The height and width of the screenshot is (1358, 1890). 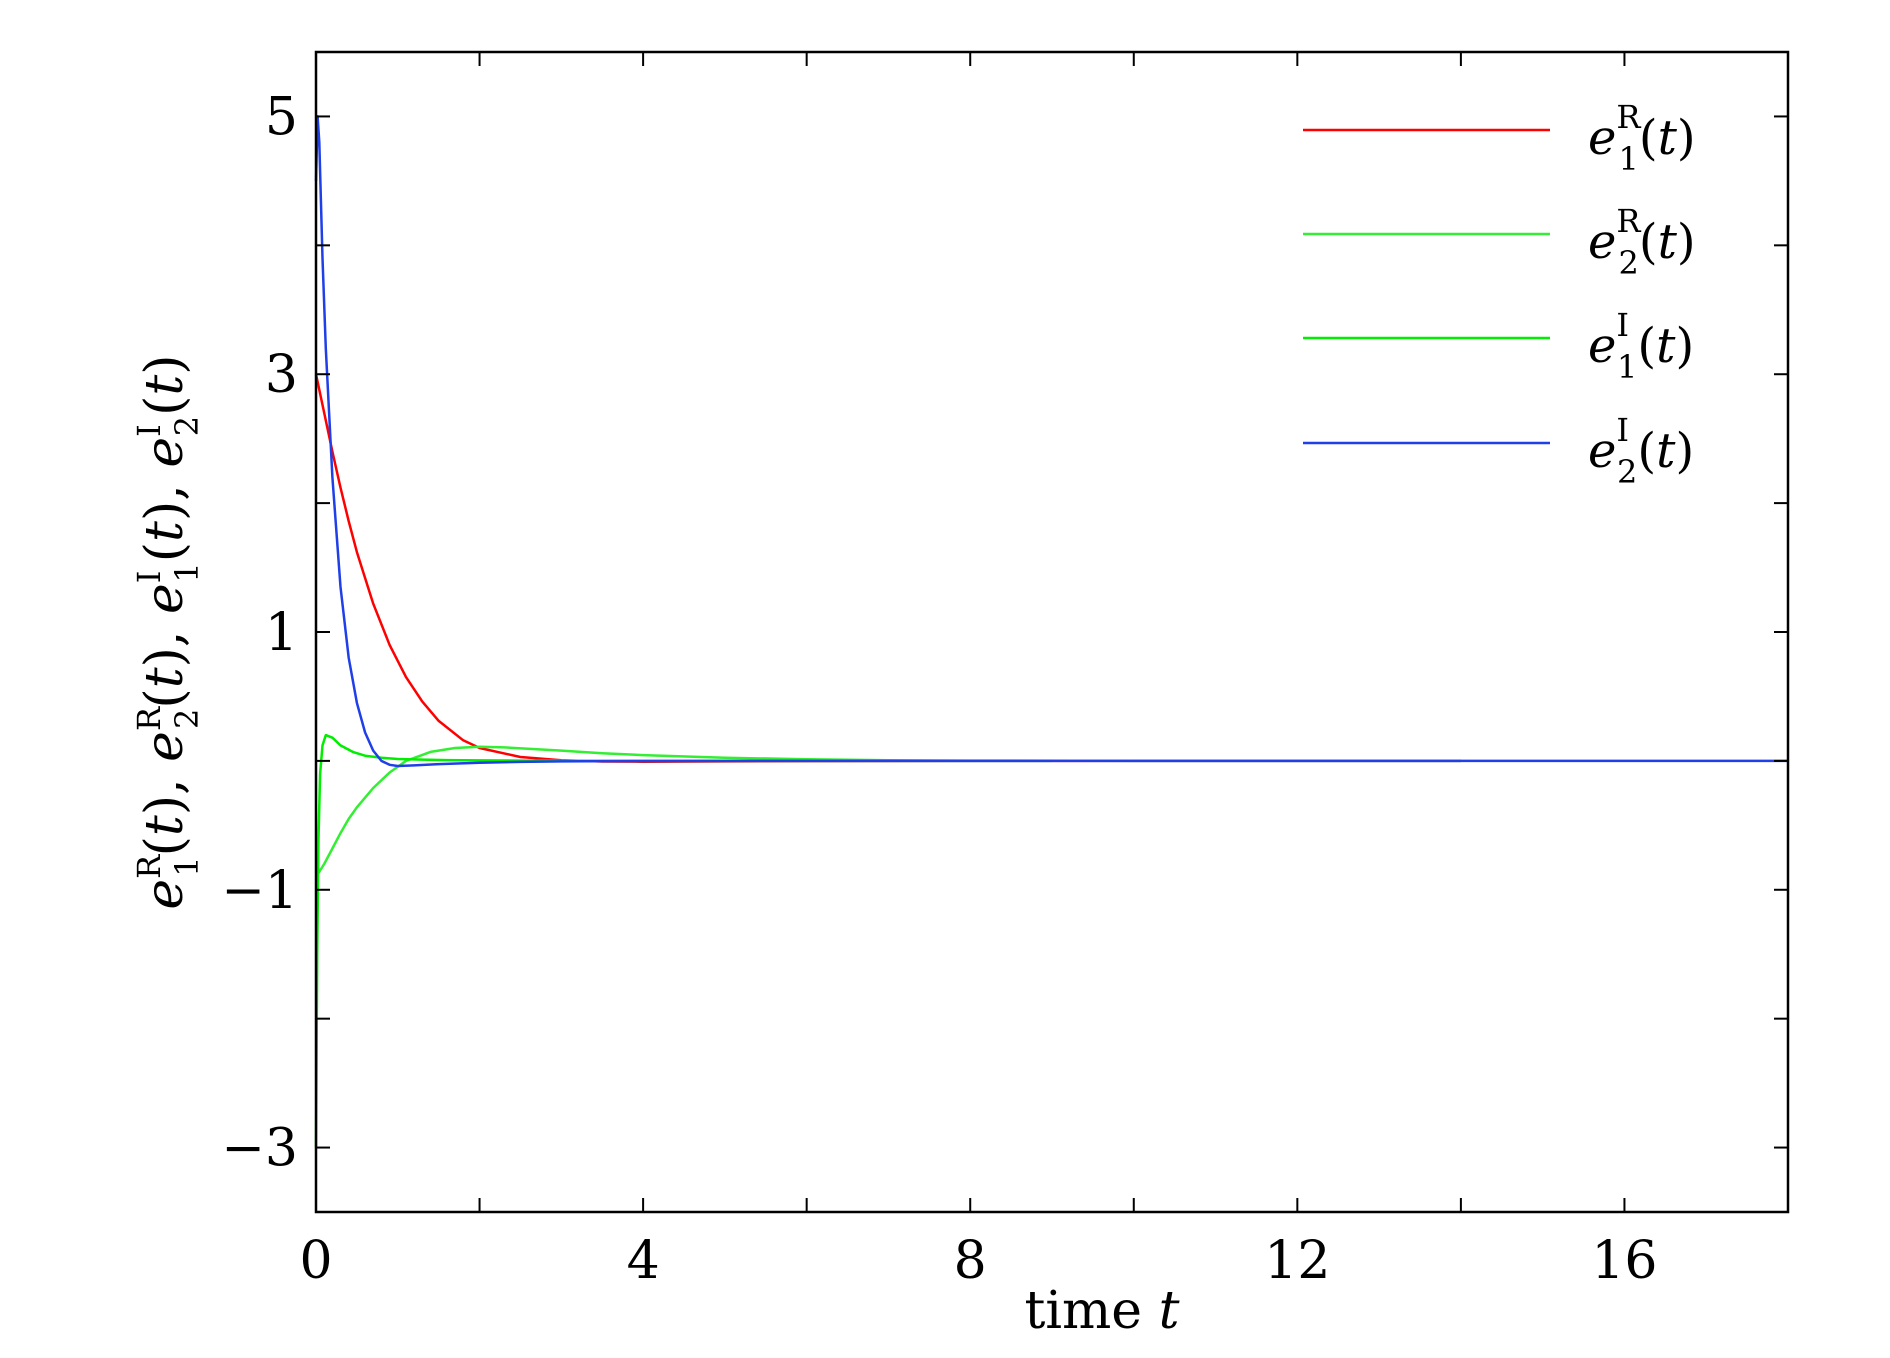 I want to click on legend-label: eR 1(t), so click(x=1642, y=138).